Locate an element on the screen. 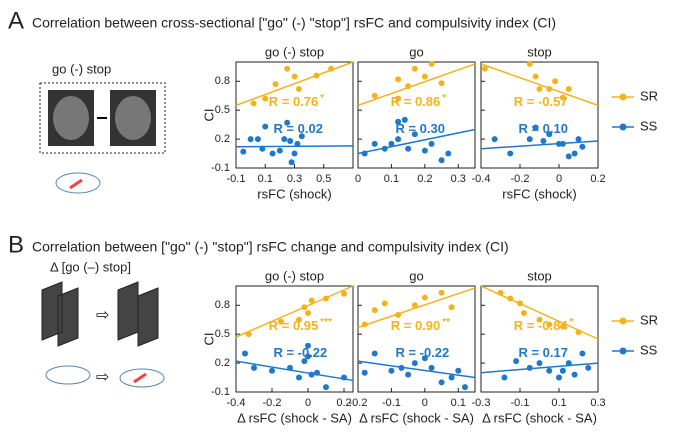 The image size is (673, 438). significance: ** is located at coordinates (446, 322).